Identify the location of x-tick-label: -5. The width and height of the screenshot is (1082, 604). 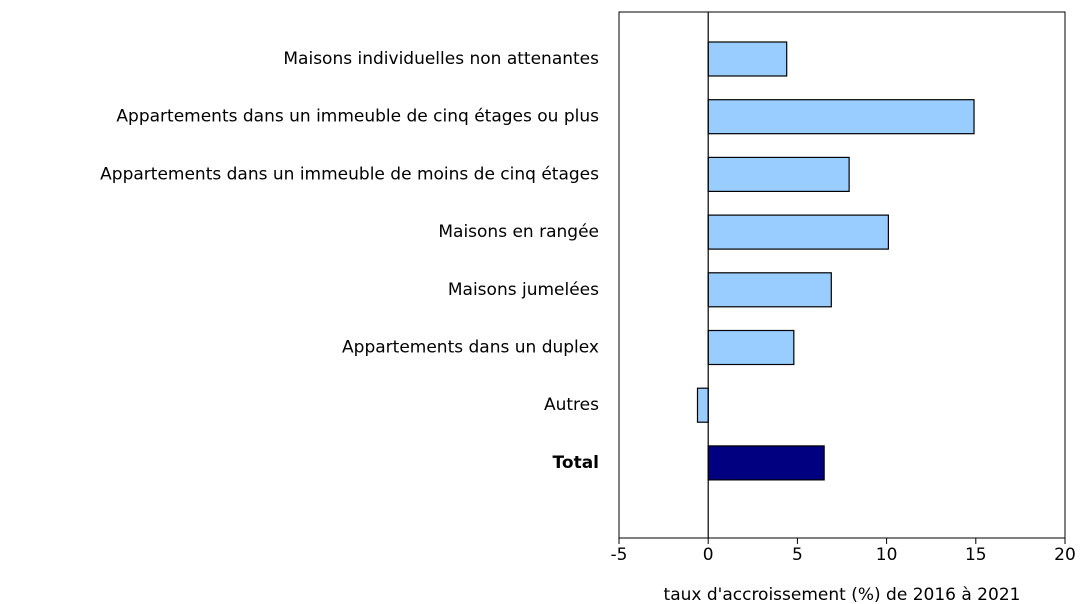
(619, 555).